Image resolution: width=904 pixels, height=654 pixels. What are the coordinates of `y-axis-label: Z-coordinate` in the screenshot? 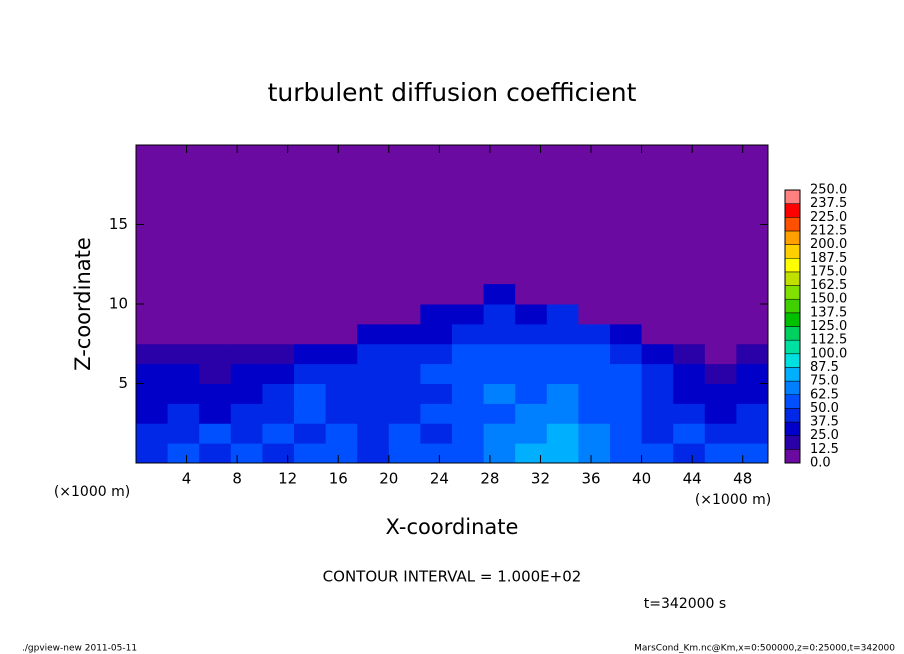 It's located at (83, 304).